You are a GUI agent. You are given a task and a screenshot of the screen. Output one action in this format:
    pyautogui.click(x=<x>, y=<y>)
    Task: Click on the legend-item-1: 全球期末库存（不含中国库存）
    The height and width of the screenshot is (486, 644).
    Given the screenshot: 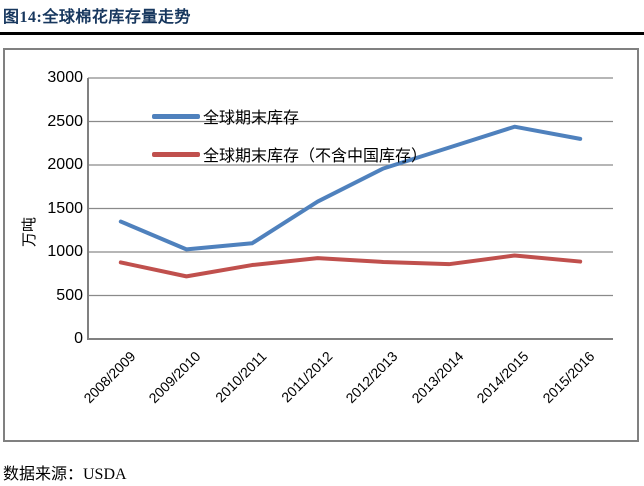 What is the action you would take?
    pyautogui.click(x=289, y=154)
    